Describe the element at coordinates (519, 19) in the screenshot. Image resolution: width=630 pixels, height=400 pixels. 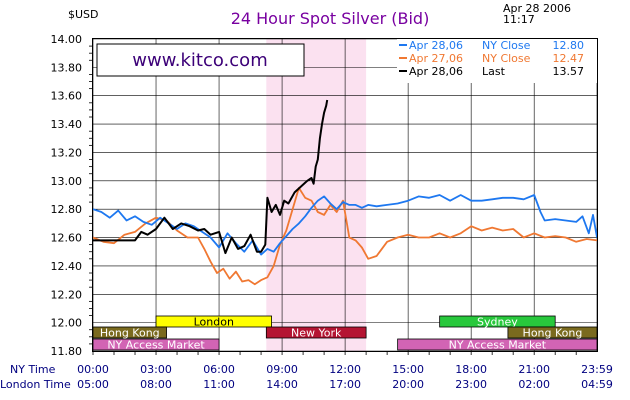
I see `time-label: 11:17` at that location.